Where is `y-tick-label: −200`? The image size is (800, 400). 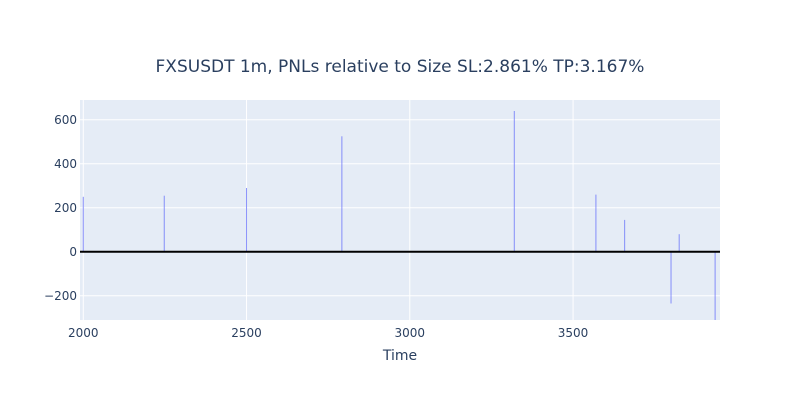
y-tick-label: −200 is located at coordinates (60, 296).